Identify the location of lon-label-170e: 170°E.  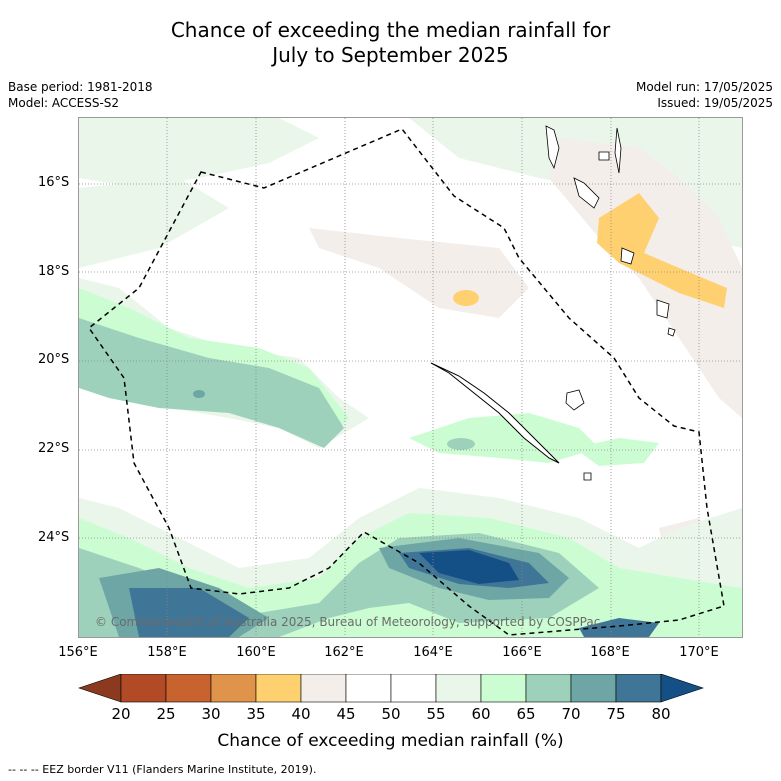
(699, 652).